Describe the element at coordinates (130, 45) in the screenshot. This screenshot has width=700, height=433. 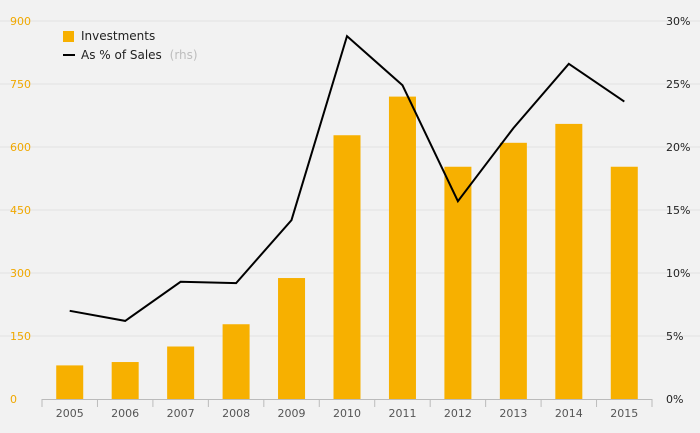
I see `legend: Investments As % of Sales (rhs)` at that location.